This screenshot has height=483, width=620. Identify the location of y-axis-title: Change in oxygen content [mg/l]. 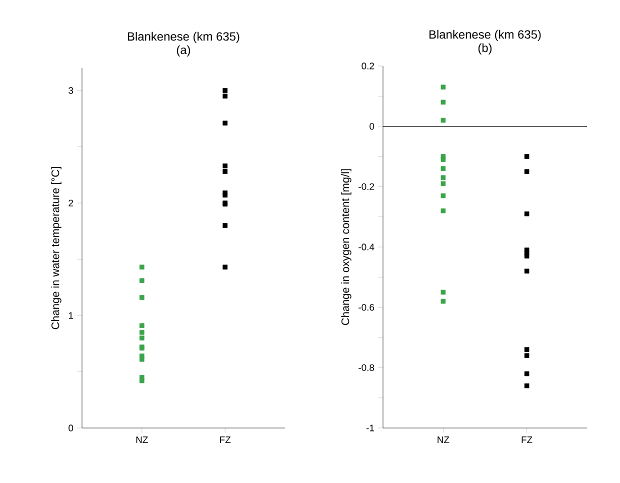
(346, 247).